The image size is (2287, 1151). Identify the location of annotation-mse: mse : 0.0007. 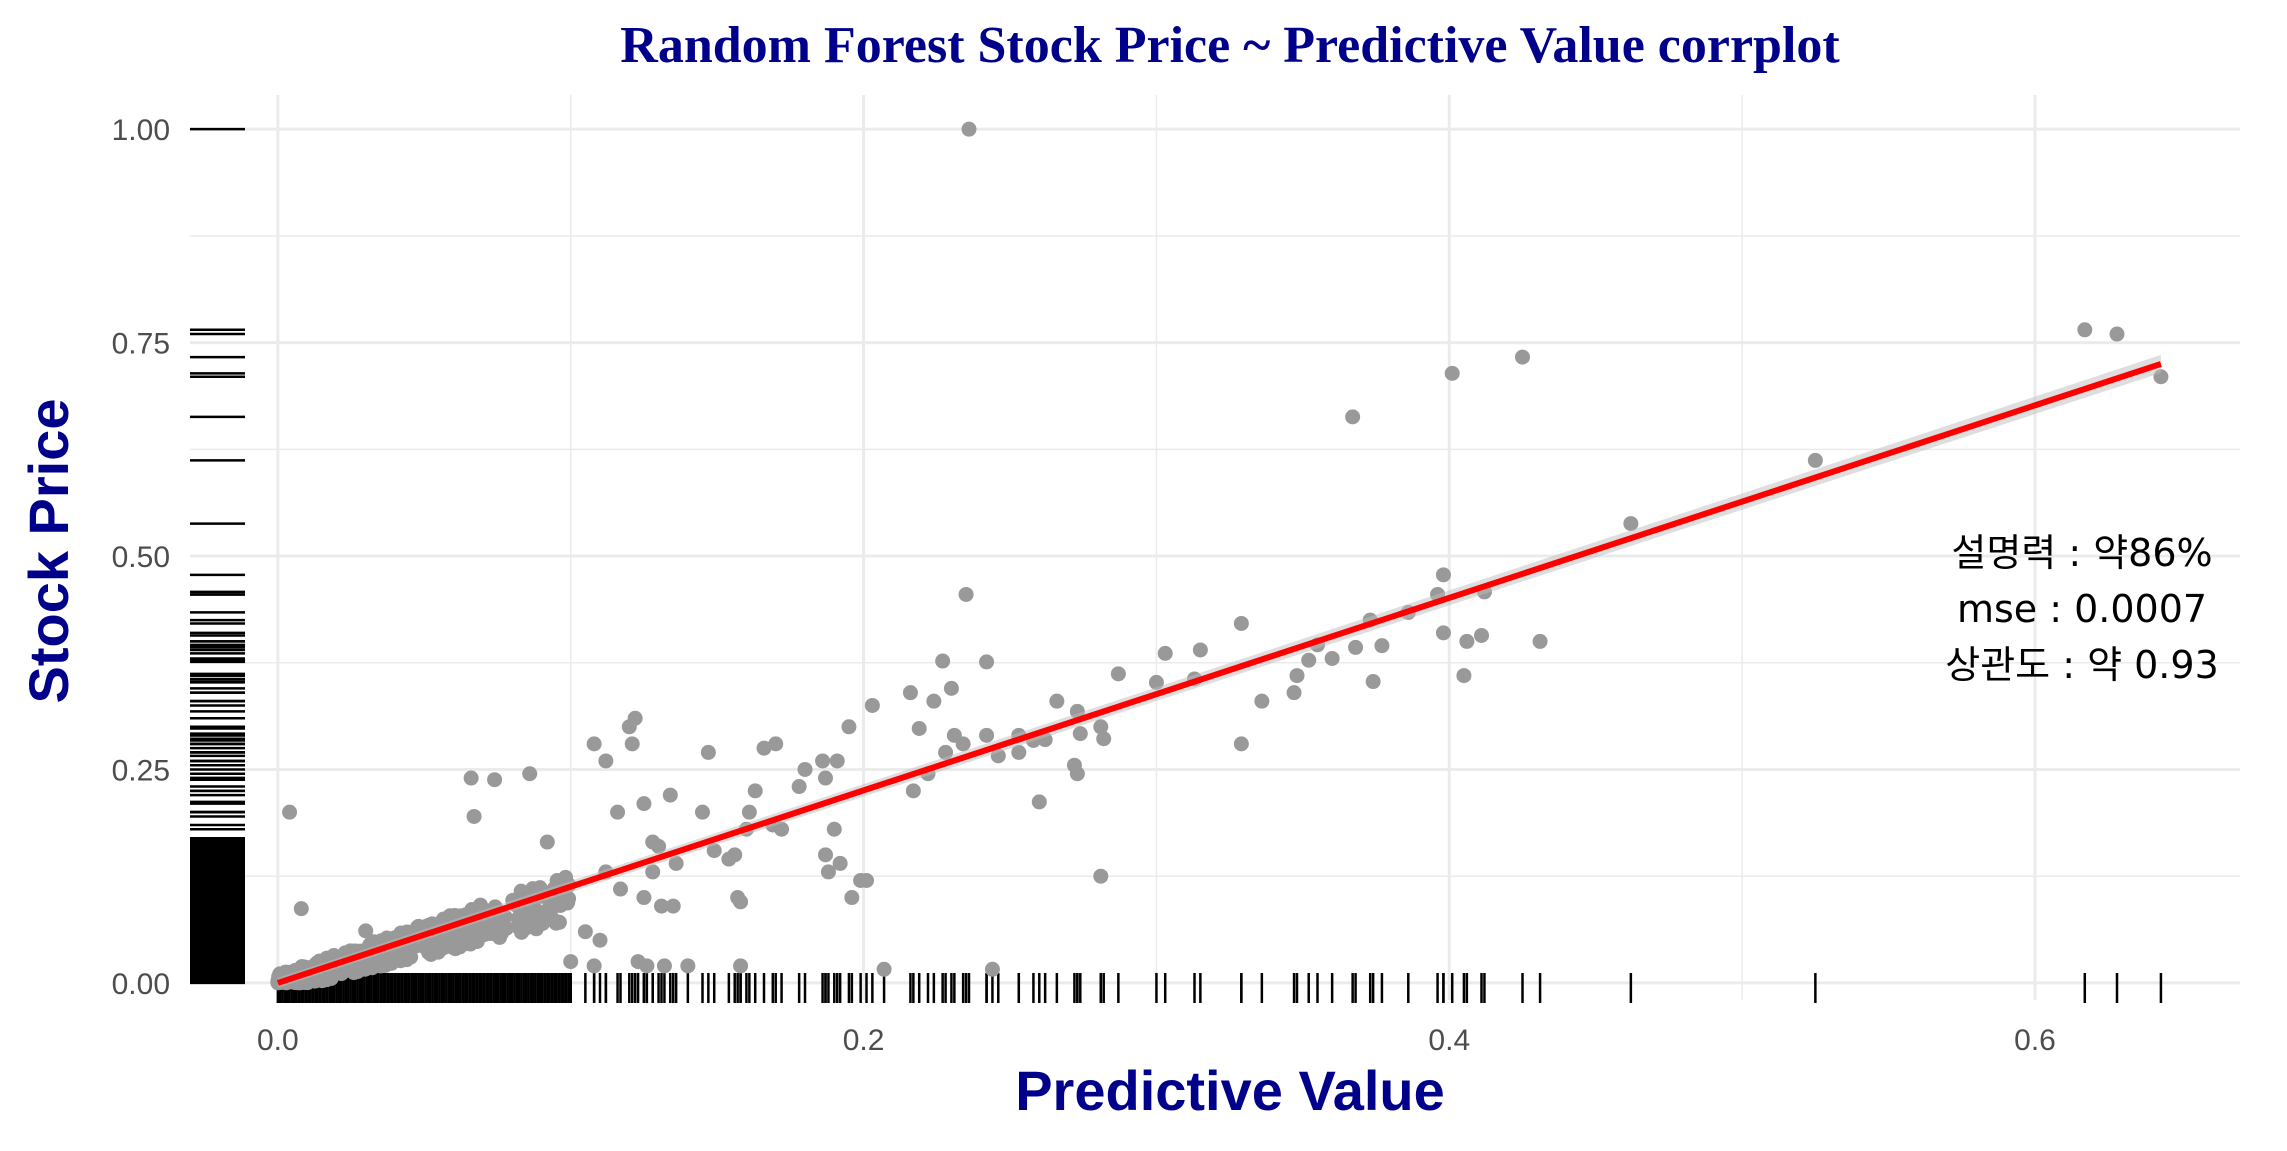
(2082, 609).